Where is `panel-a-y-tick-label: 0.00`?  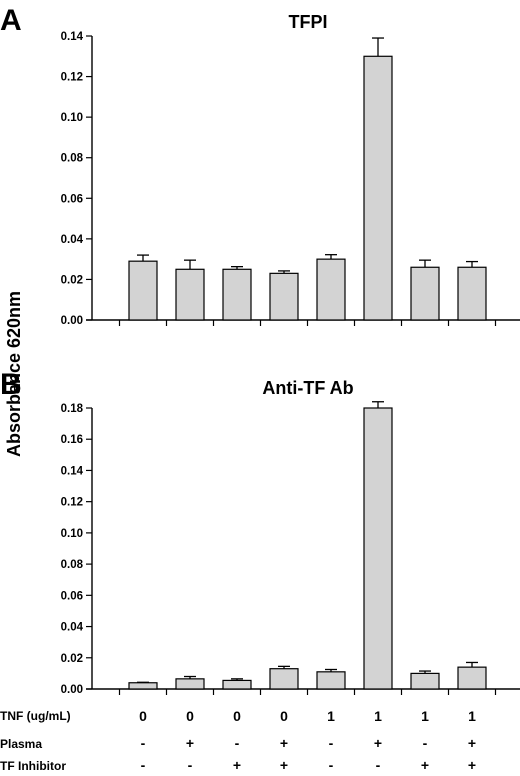 panel-a-y-tick-label: 0.00 is located at coordinates (72, 321).